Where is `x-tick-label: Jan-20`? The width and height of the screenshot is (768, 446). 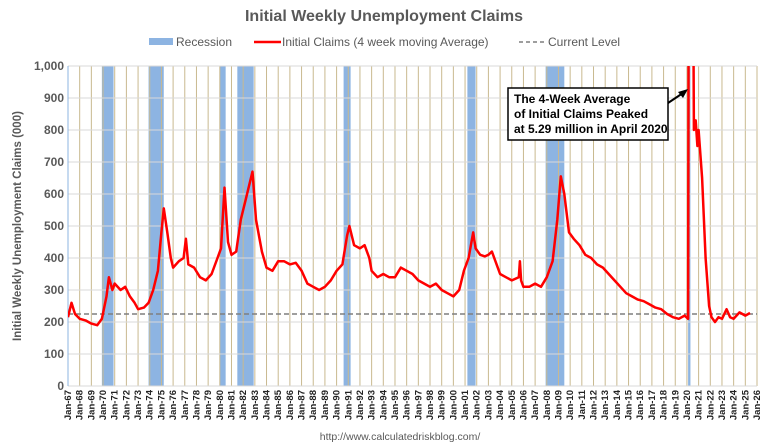
x-tick-label: Jan-20 is located at coordinates (687, 405).